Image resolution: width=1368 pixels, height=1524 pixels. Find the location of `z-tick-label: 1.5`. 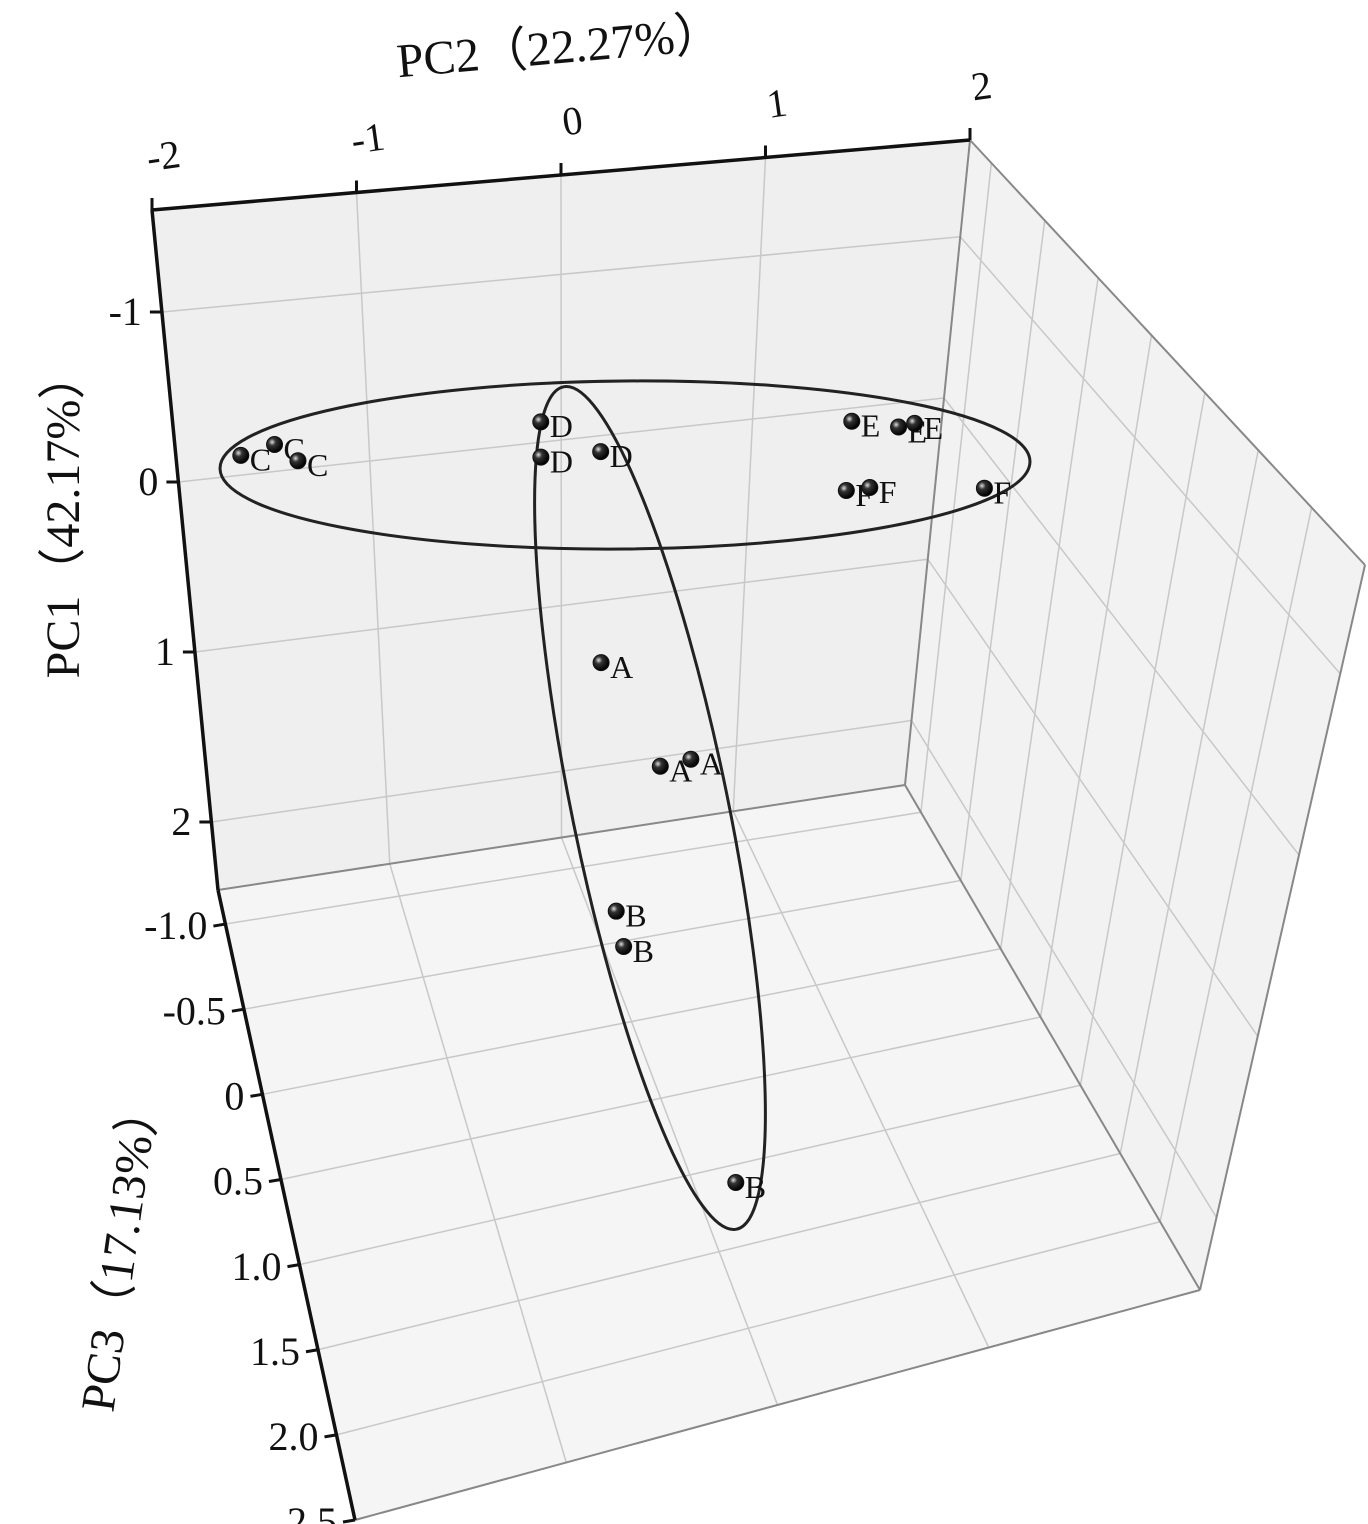

z-tick-label: 1.5 is located at coordinates (275, 1351).